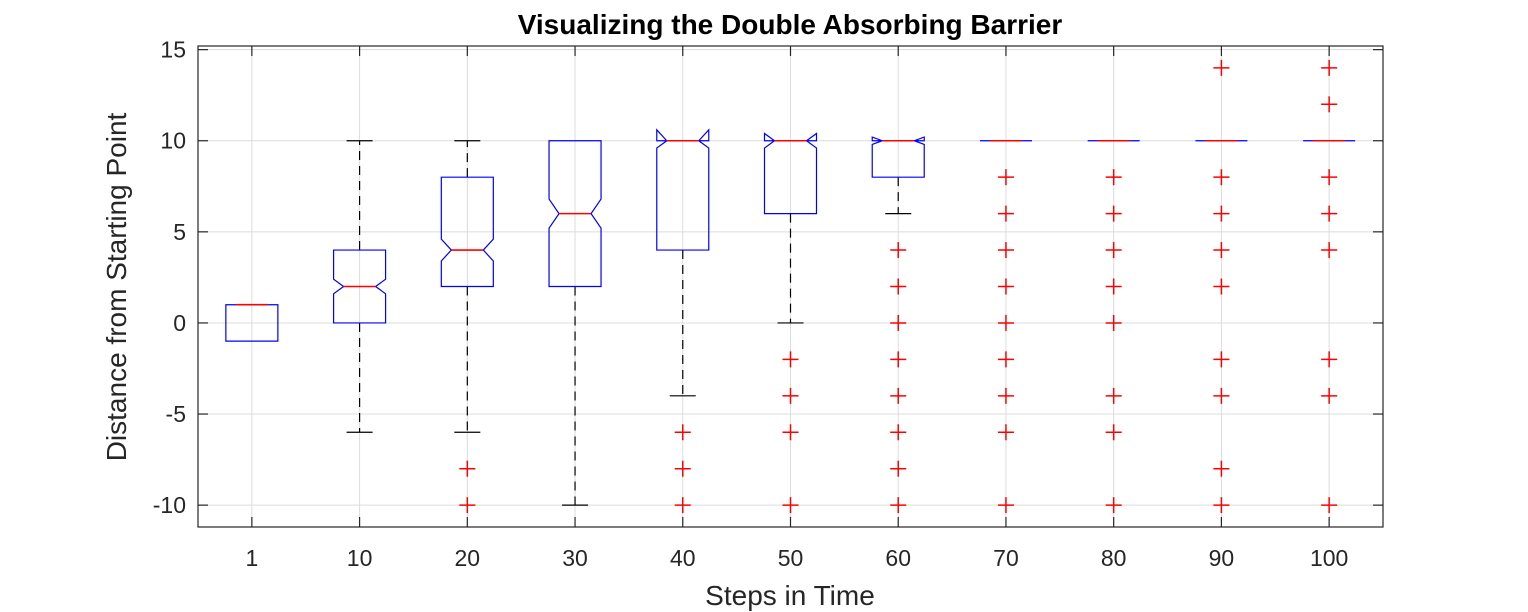 The height and width of the screenshot is (612, 1528). What do you see at coordinates (1222, 558) in the screenshot?
I see `x-tick-label: 90` at bounding box center [1222, 558].